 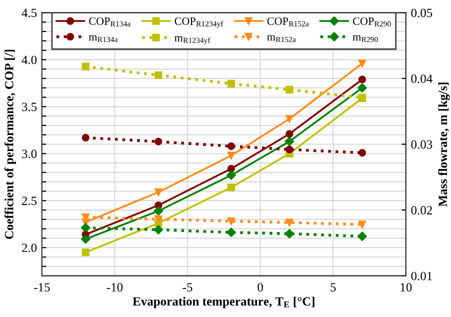 What do you see at coordinates (192, 40) in the screenshot?
I see `legend-label: m$_{R1234yf}$` at bounding box center [192, 40].